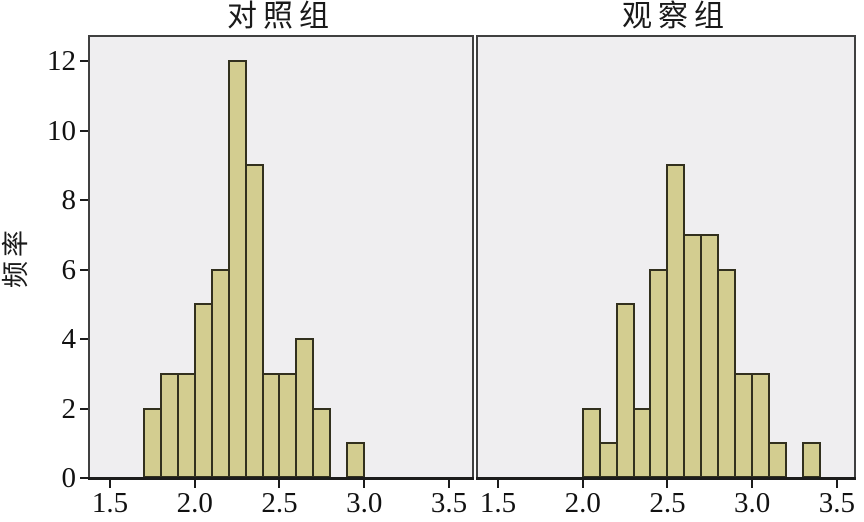 The image size is (864, 522). What do you see at coordinates (676, 16) in the screenshot?
I see `panel-title-observation-group: 观察组` at bounding box center [676, 16].